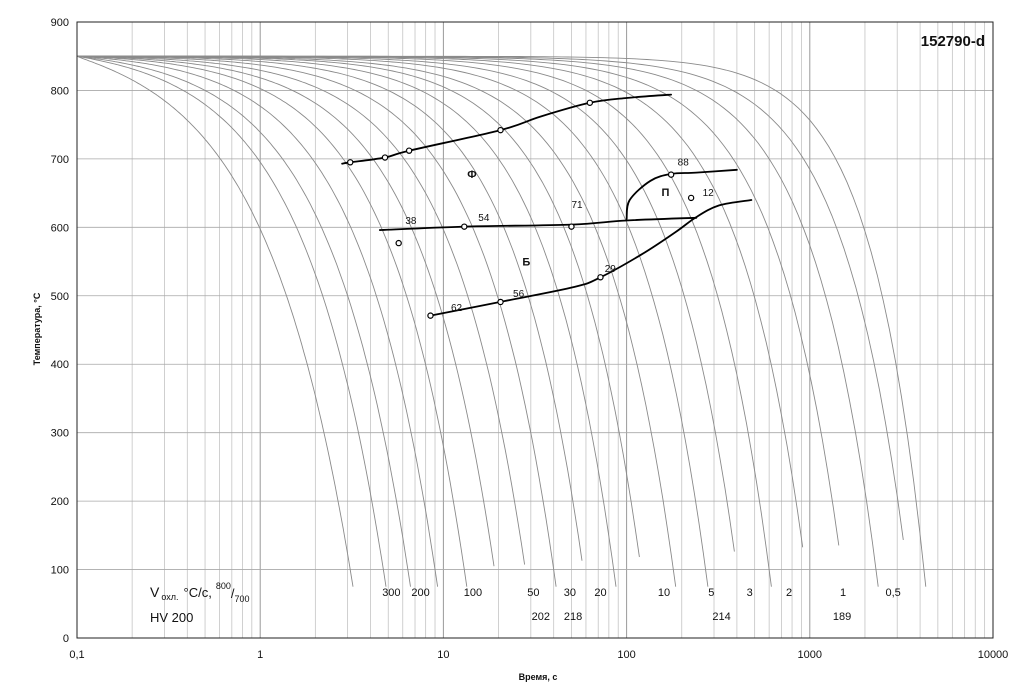  I want to click on cooling-rate-symbol: V, so click(155, 592).